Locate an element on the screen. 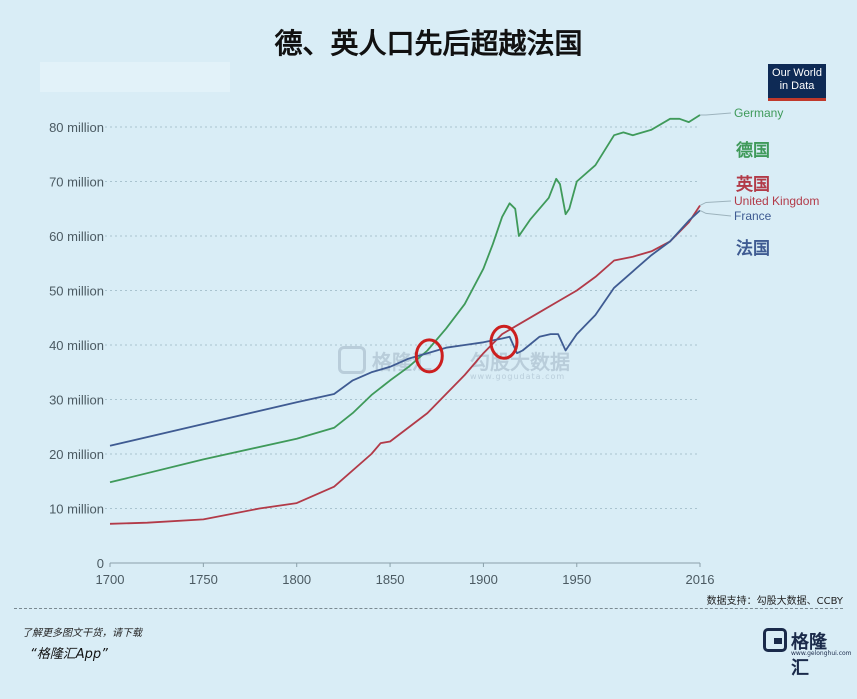 The height and width of the screenshot is (699, 857). watermark-name2: 勾股大数据 is located at coordinates (520, 362).